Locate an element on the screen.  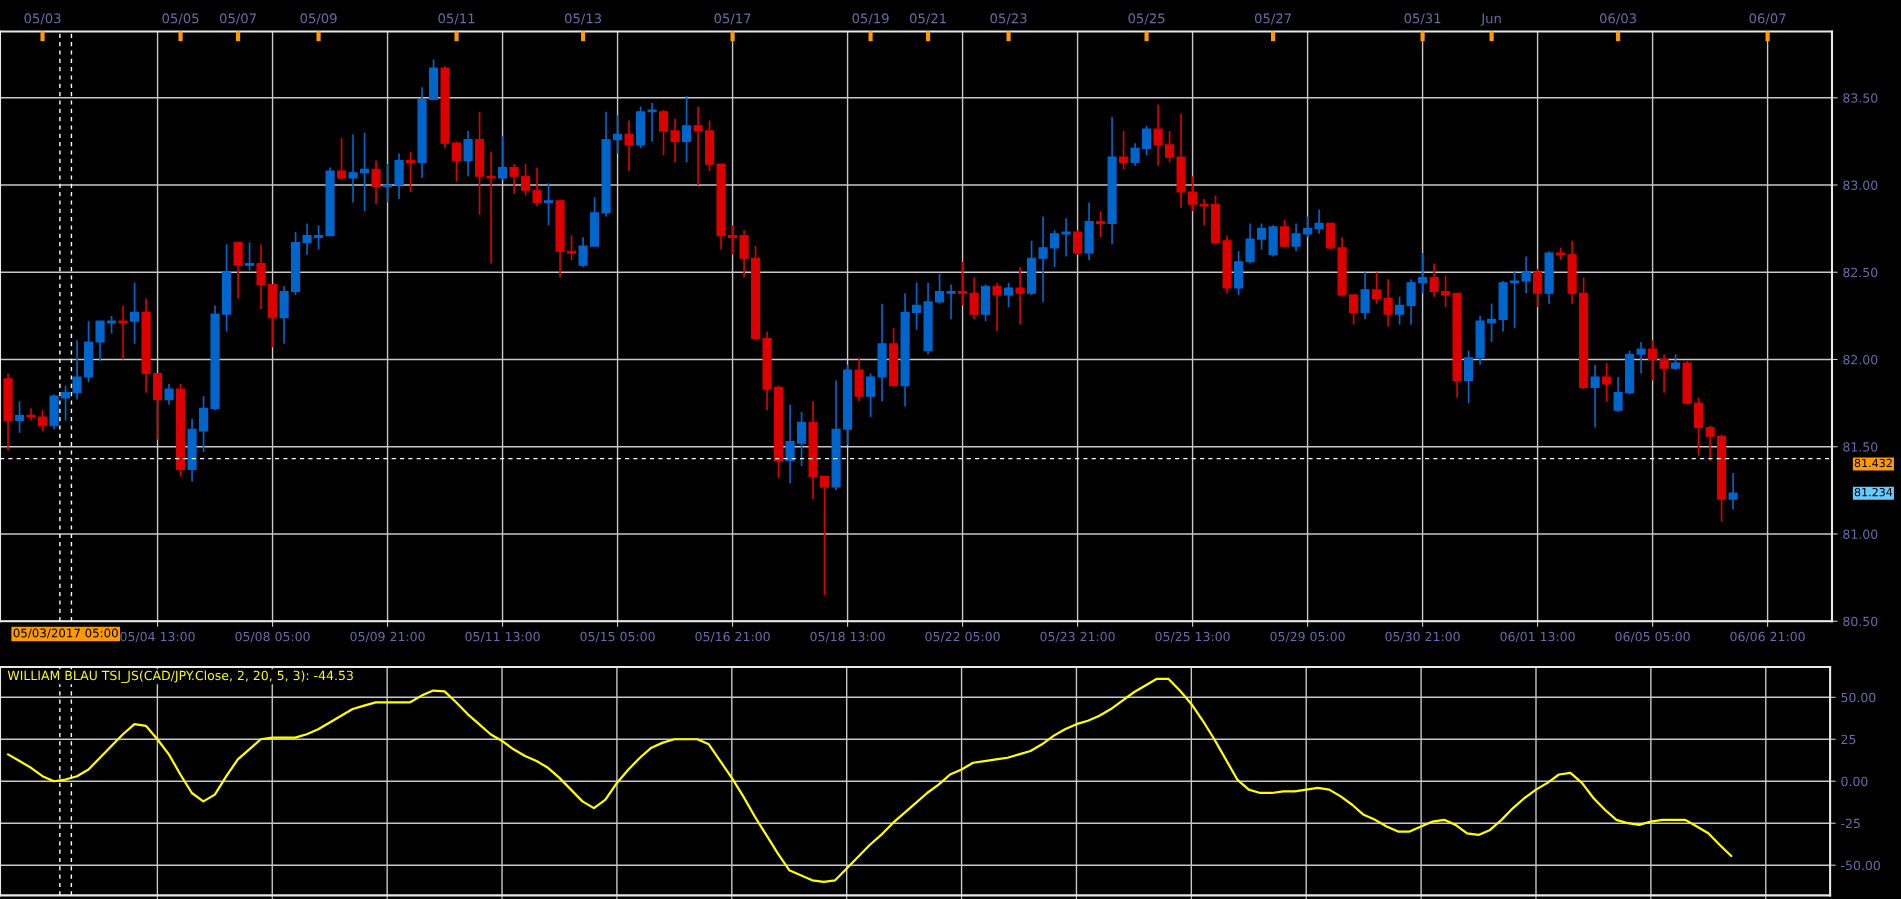
y-tick-label: 82.00 is located at coordinates (1860, 359).